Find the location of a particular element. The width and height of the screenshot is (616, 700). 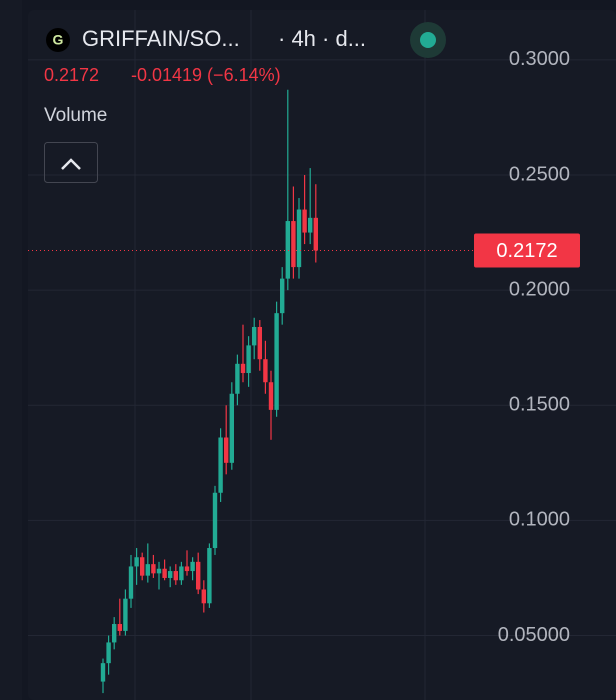

status-dot is located at coordinates (428, 40).